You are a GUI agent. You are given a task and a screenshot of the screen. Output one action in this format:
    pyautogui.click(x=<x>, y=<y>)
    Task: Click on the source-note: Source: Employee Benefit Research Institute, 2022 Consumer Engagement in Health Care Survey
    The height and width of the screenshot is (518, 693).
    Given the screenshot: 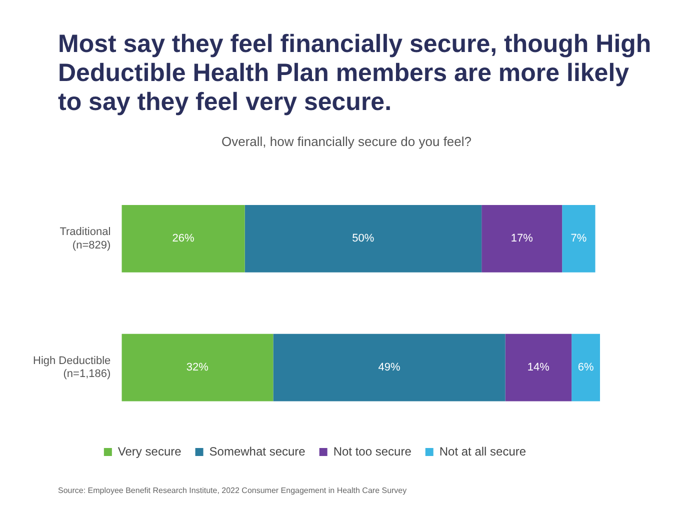 What is the action you would take?
    pyautogui.click(x=232, y=490)
    